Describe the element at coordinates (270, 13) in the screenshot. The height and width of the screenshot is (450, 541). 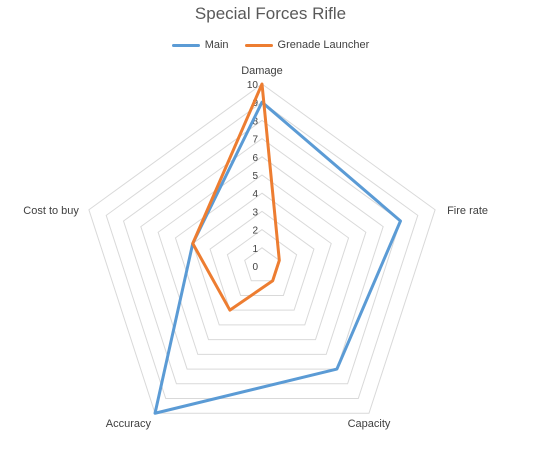
I see `chart-title: Special Forces Rifle` at that location.